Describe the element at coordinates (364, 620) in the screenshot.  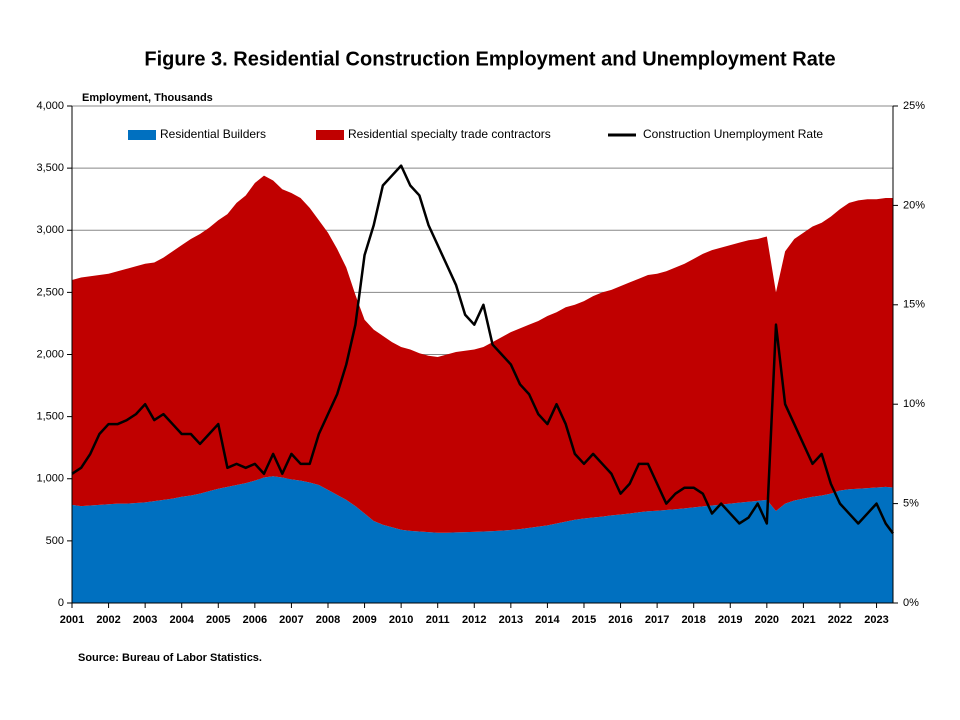
I see `x-tick-label: 2009` at that location.